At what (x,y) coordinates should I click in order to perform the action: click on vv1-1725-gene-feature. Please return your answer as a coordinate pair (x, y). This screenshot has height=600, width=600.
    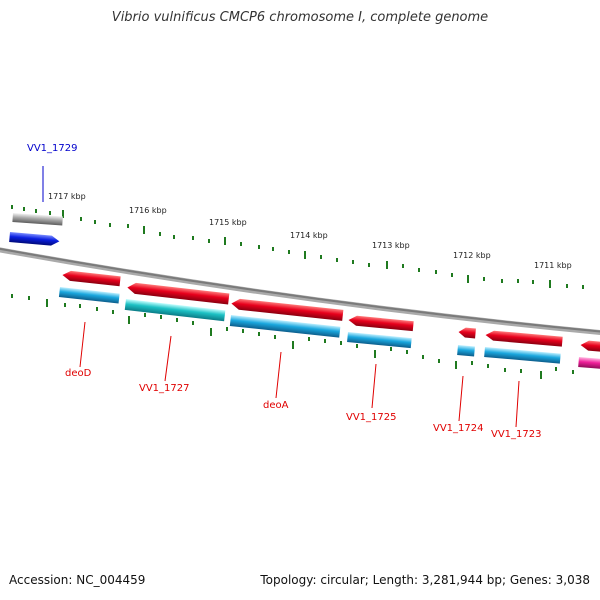
    Looking at the image, I should click on (381, 323).